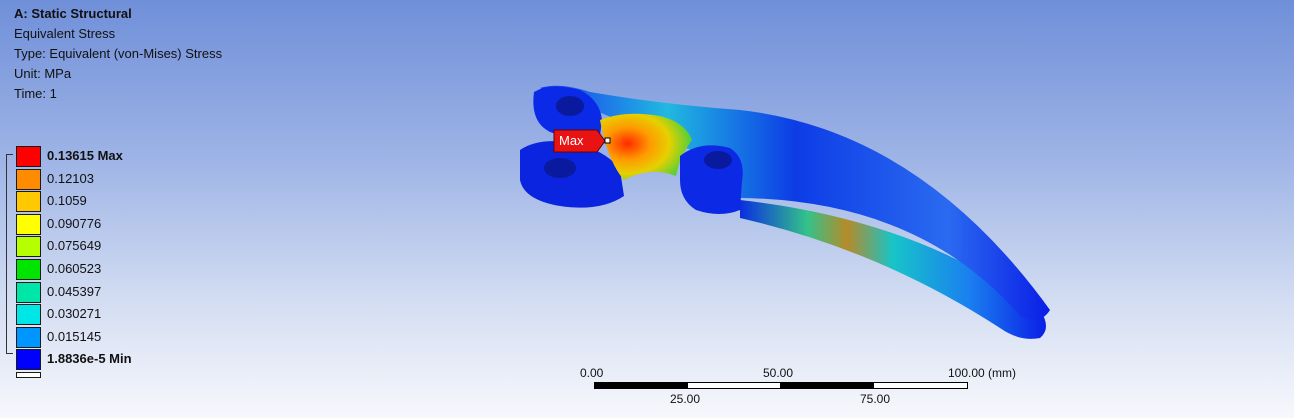  Describe the element at coordinates (74, 291) in the screenshot. I see `legend-label-6: 0.045397` at that location.